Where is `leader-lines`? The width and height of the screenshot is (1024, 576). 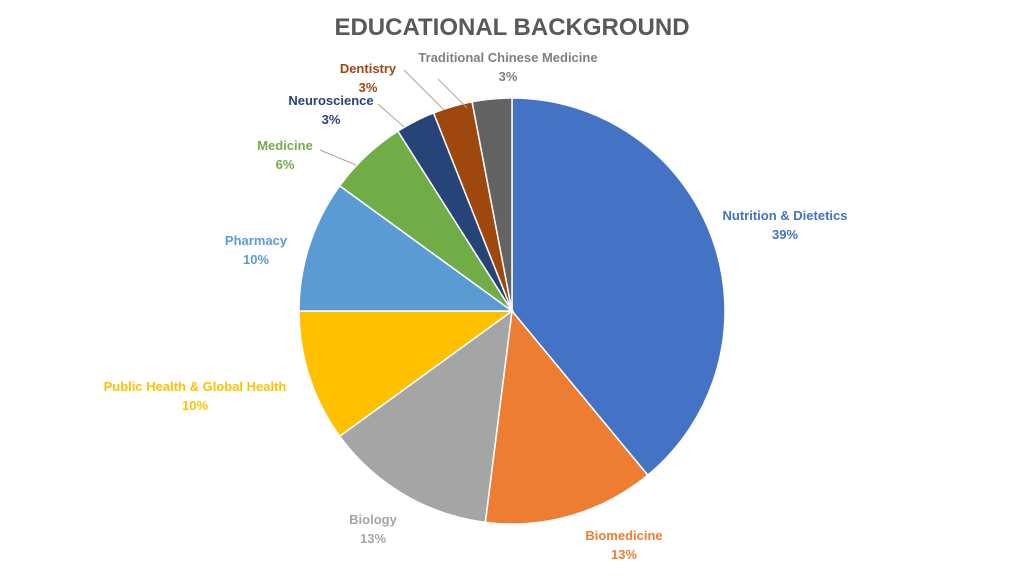
leader-lines is located at coordinates (393, 117).